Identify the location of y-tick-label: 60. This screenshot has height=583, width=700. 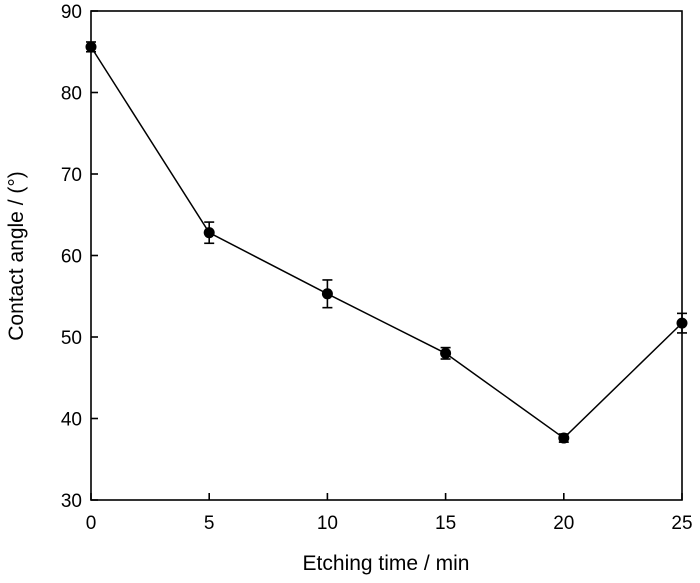
(71, 257).